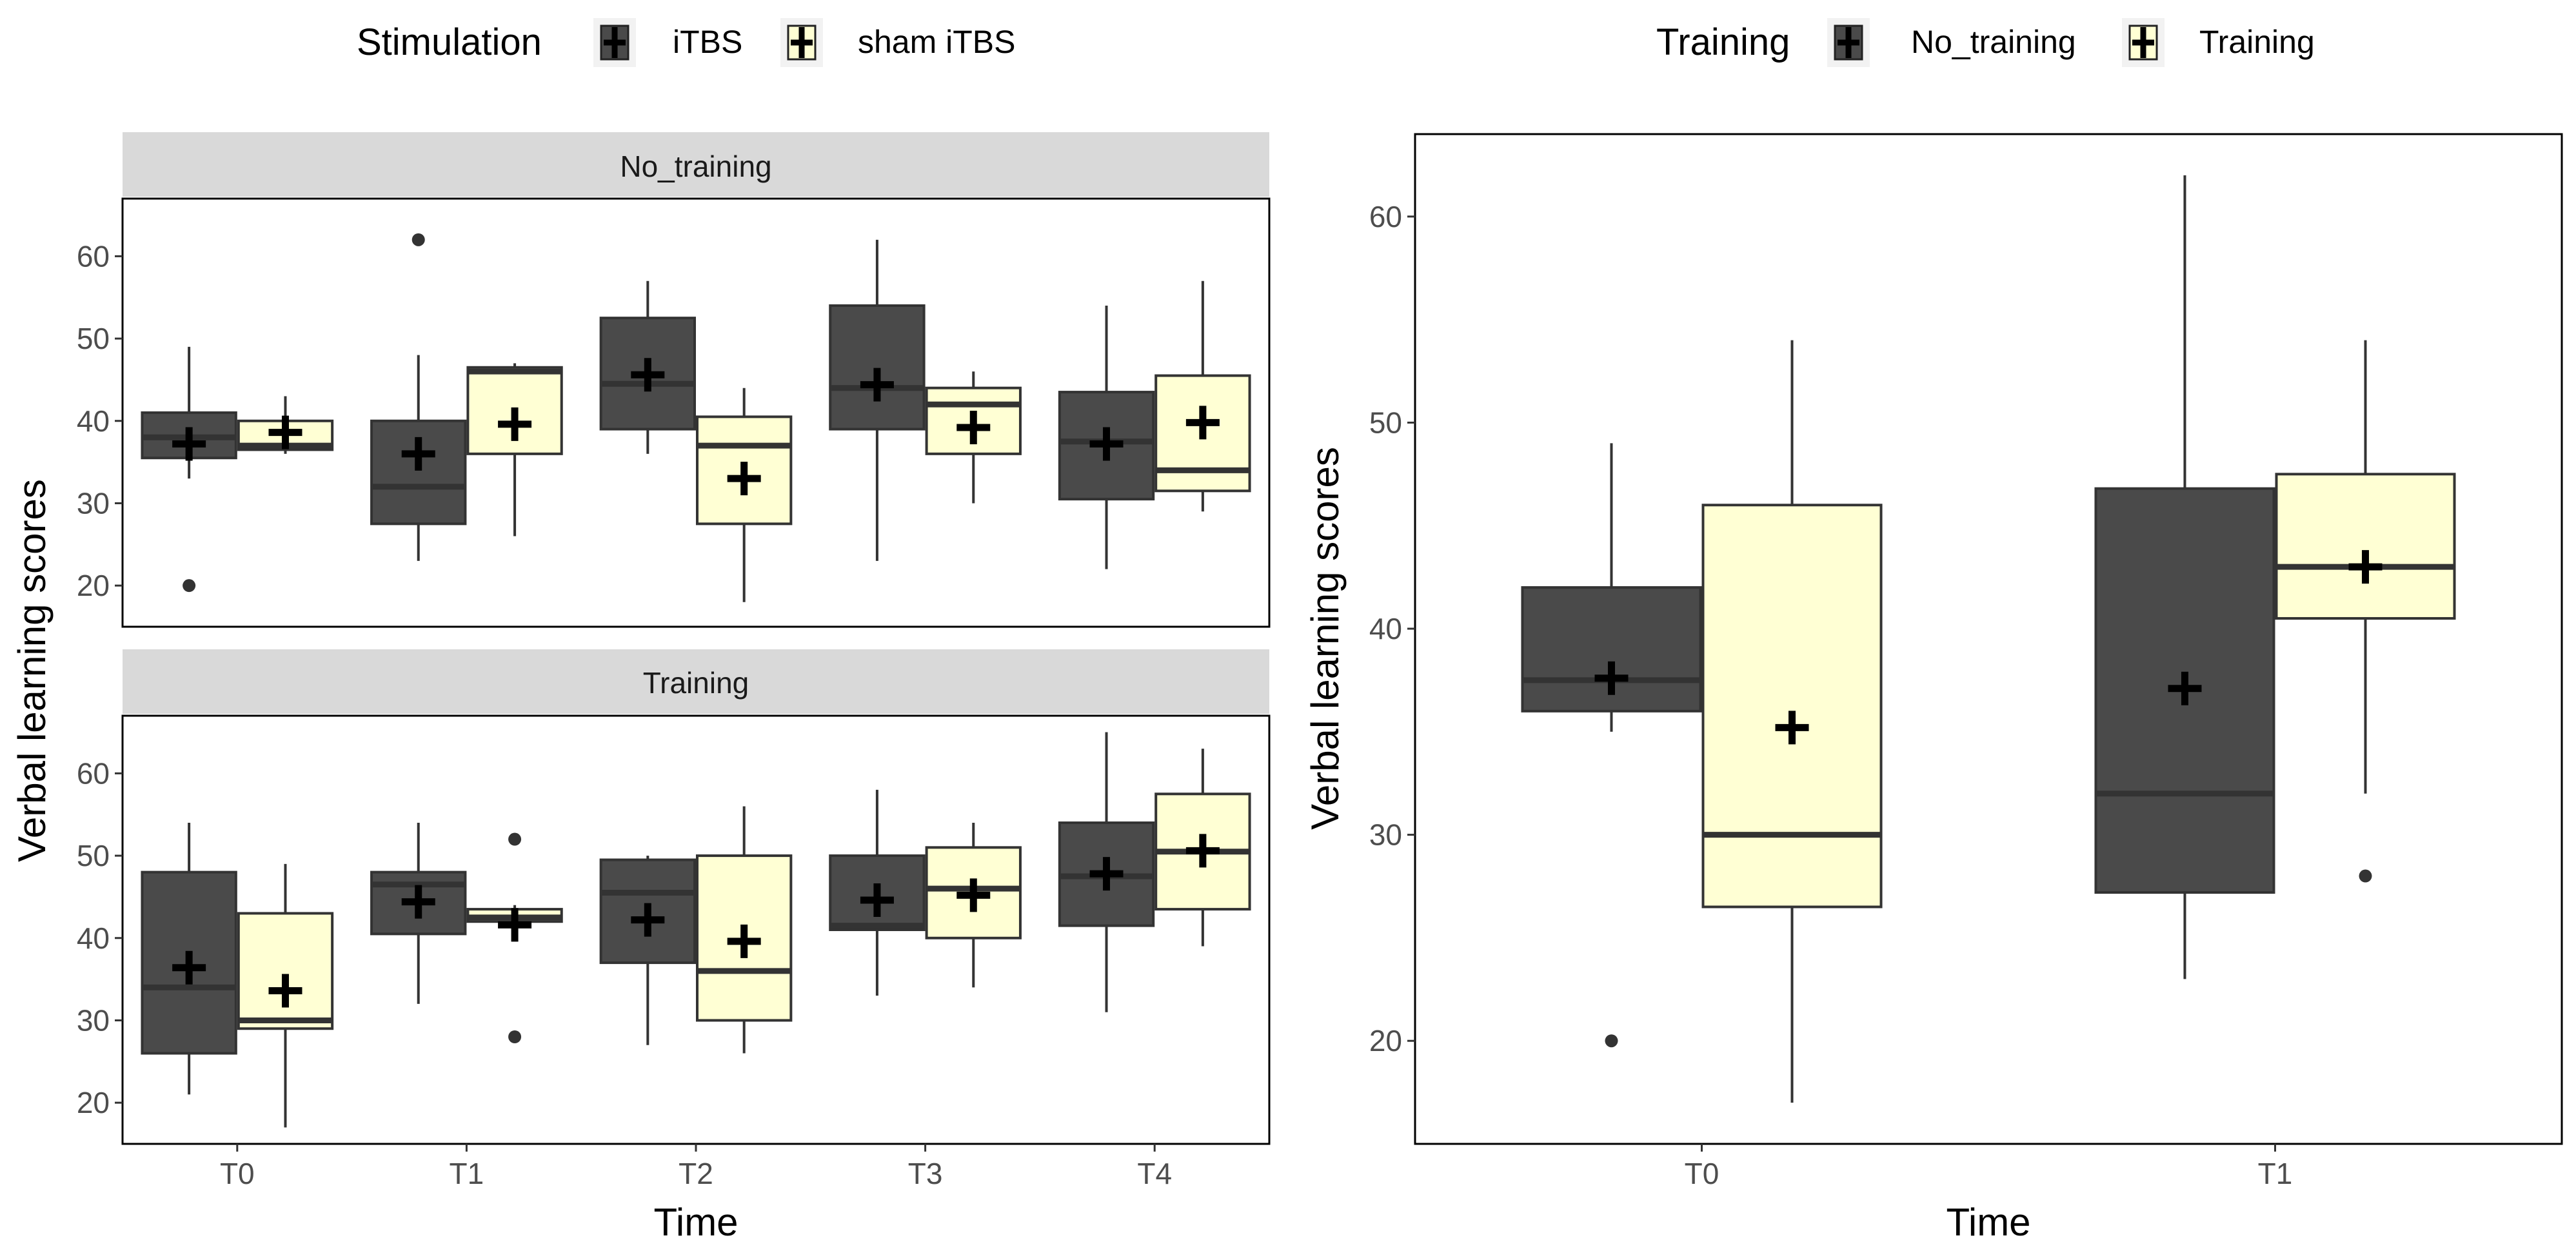 Image resolution: width=2576 pixels, height=1258 pixels. I want to click on strip-training, so click(696, 682).